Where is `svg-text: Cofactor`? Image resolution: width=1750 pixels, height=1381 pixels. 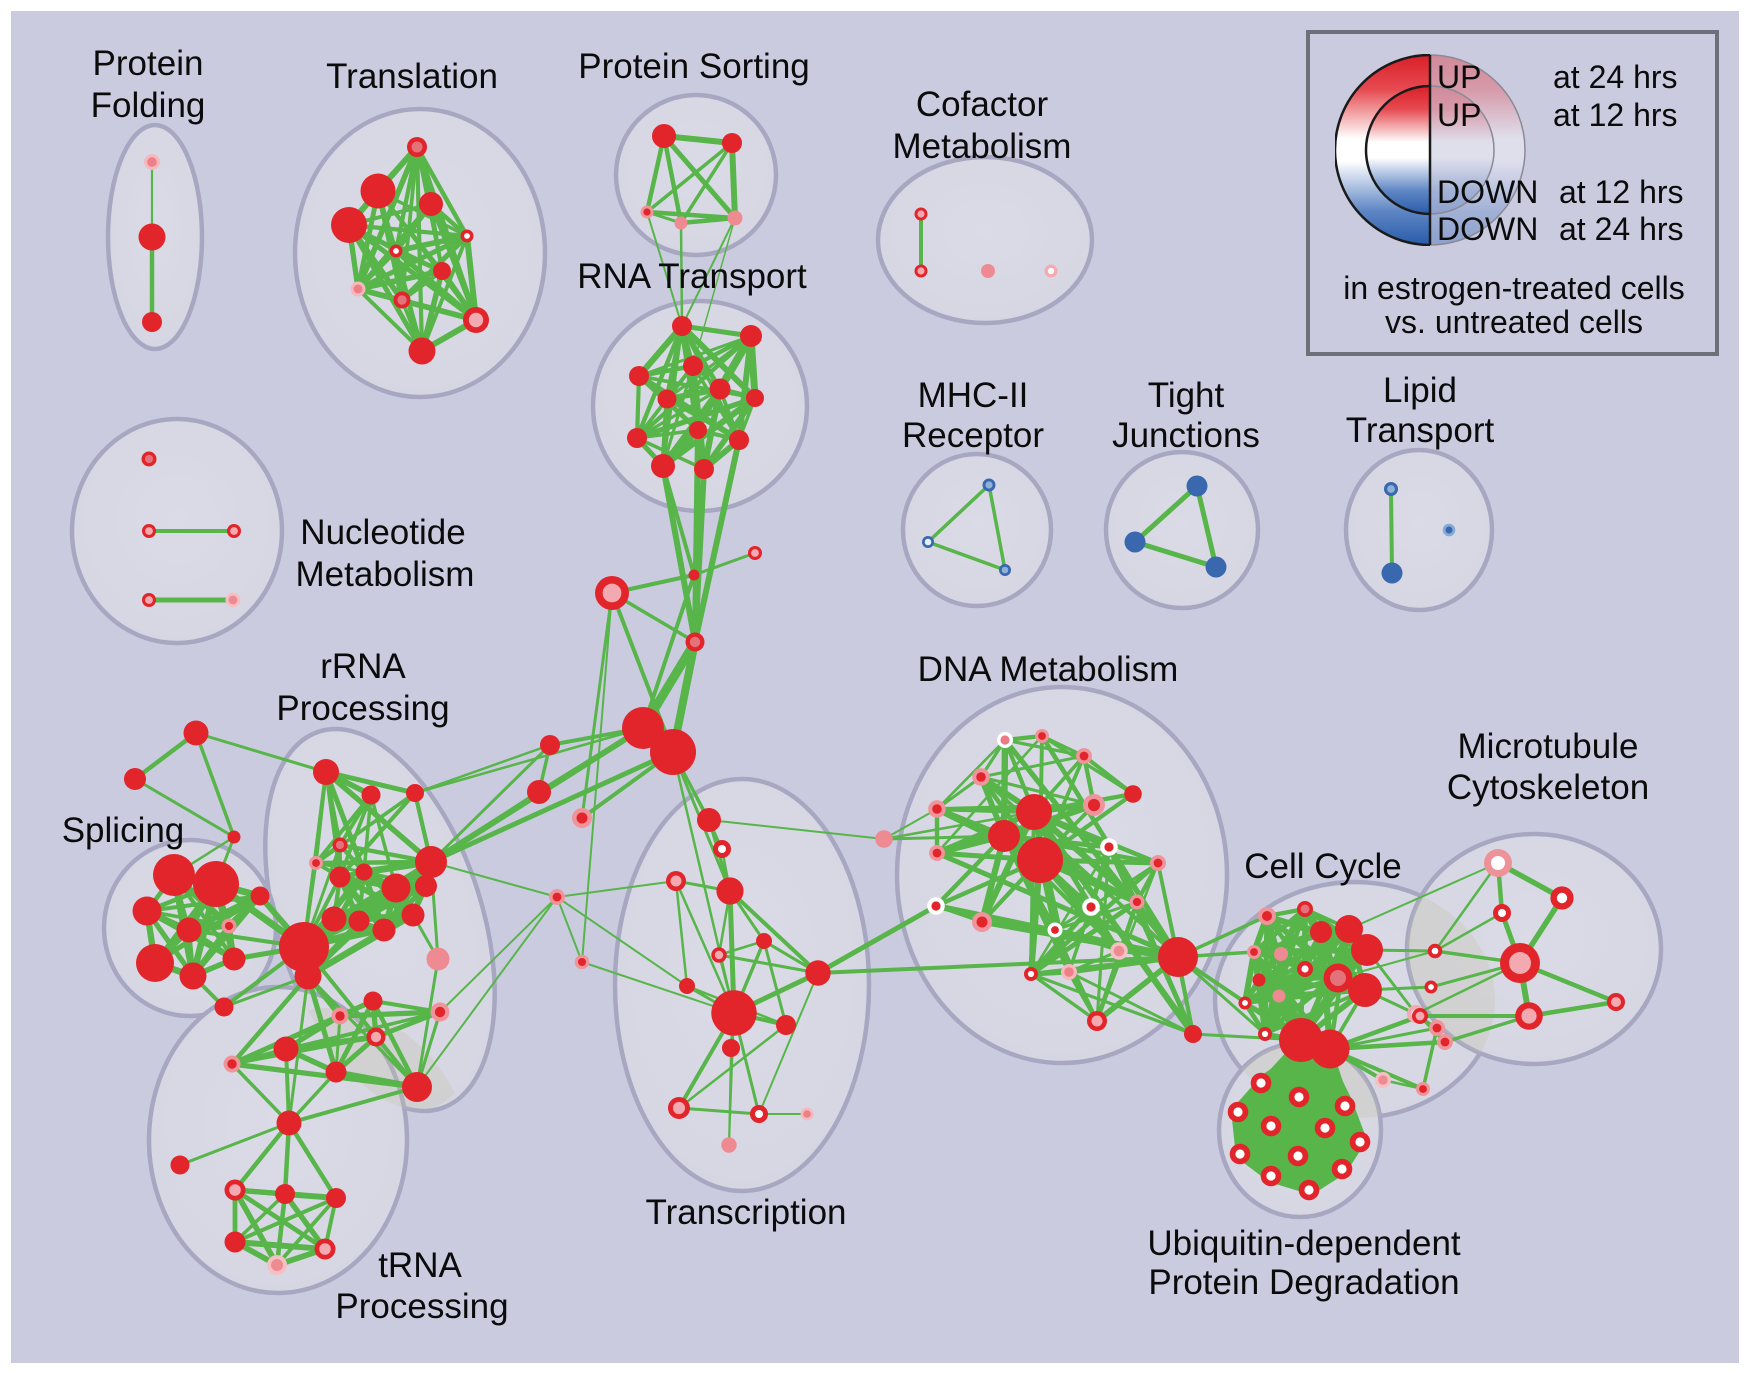 svg-text: Cofactor is located at coordinates (982, 104).